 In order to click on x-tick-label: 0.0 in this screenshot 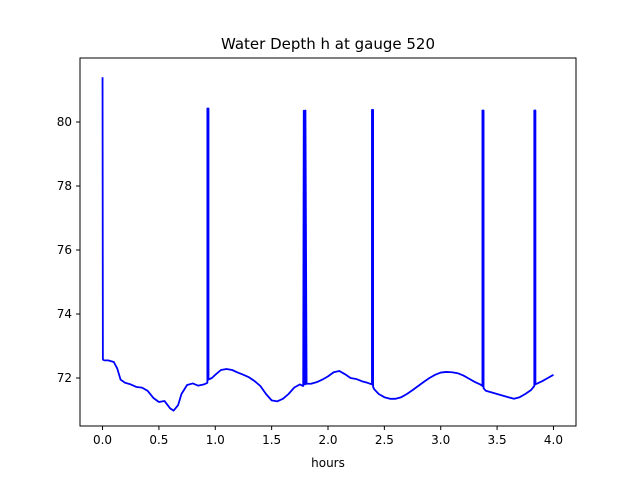, I will do `click(102, 440)`.